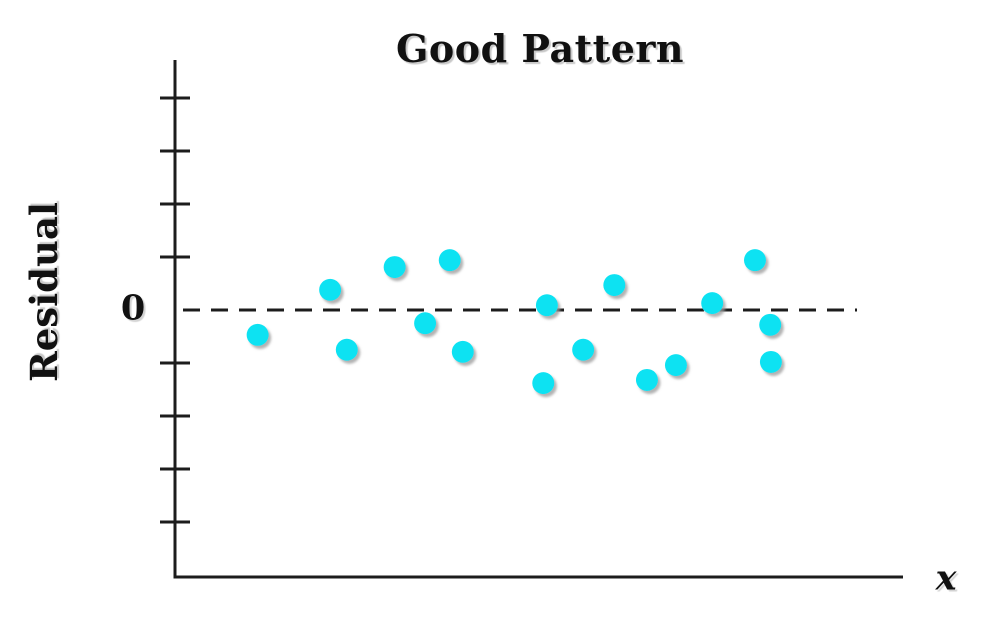 This screenshot has height=631, width=986. What do you see at coordinates (540, 48) in the screenshot?
I see `chart-title: Good Pattern` at bounding box center [540, 48].